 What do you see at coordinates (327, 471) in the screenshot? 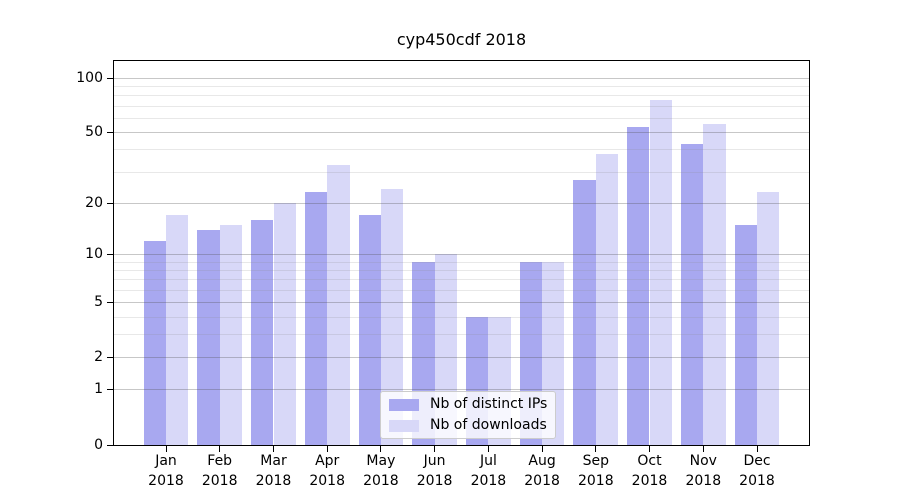
I see `x-tick-label-apr: Apr 2018` at bounding box center [327, 471].